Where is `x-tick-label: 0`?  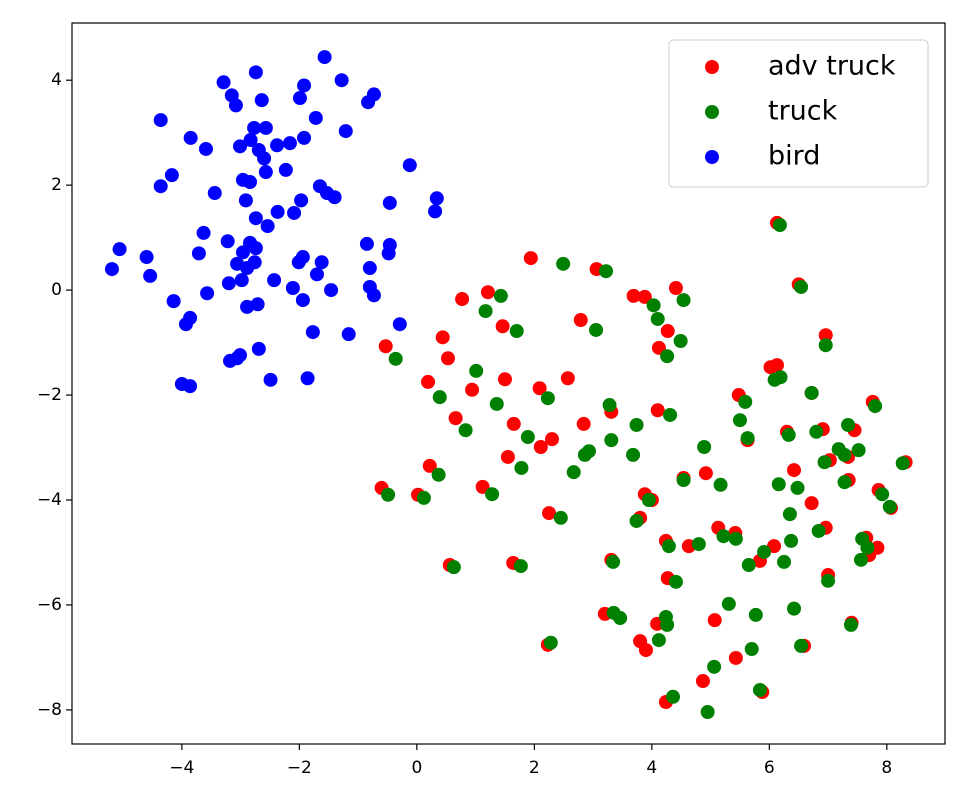
x-tick-label: 0 is located at coordinates (416, 768).